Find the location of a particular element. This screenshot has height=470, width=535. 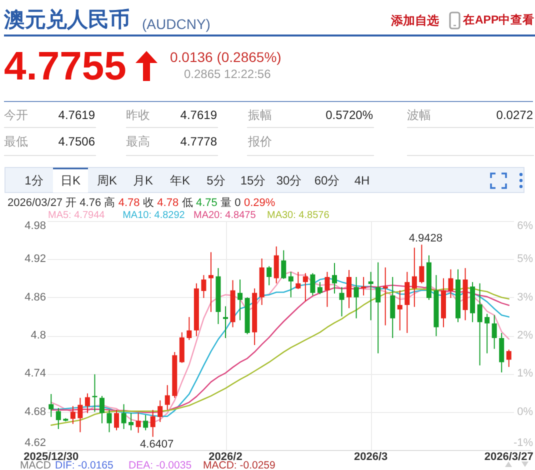

y-tick-label: 4.62 is located at coordinates (35, 443).